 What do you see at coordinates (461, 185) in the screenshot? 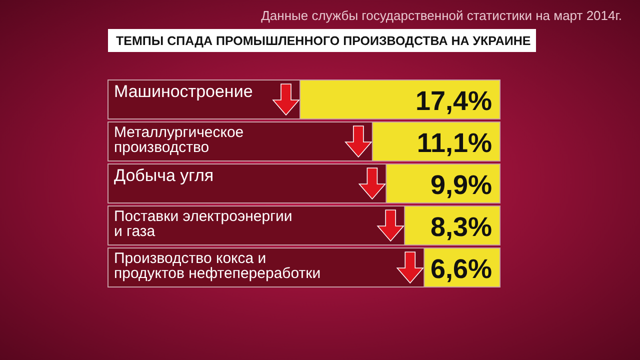
I see `data-label: 9,9%` at bounding box center [461, 185].